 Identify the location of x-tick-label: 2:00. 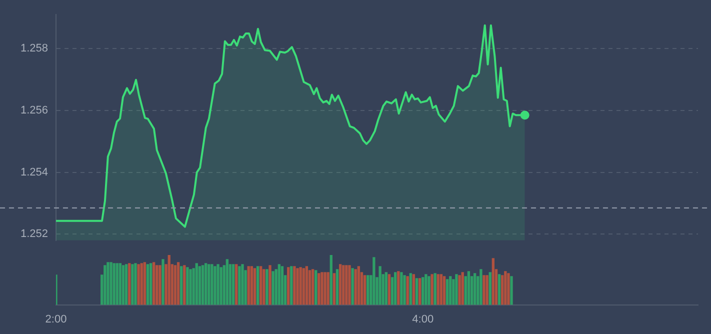
(56, 319).